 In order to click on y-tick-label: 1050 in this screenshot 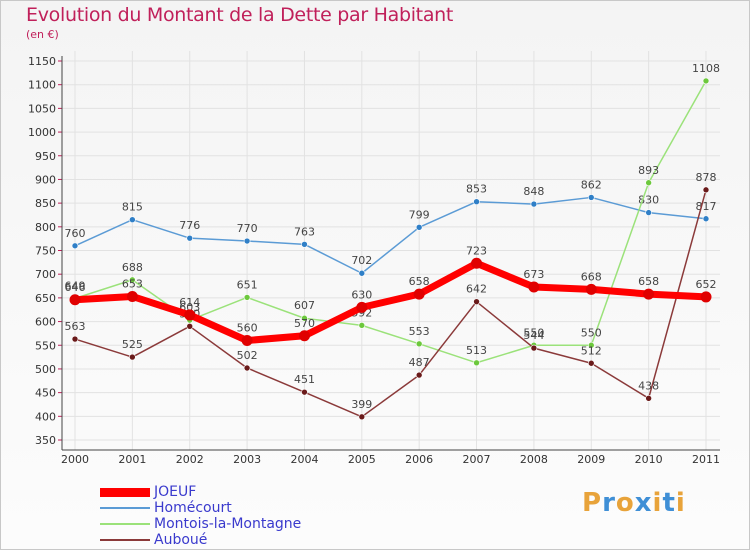, I will do `click(42, 108)`.